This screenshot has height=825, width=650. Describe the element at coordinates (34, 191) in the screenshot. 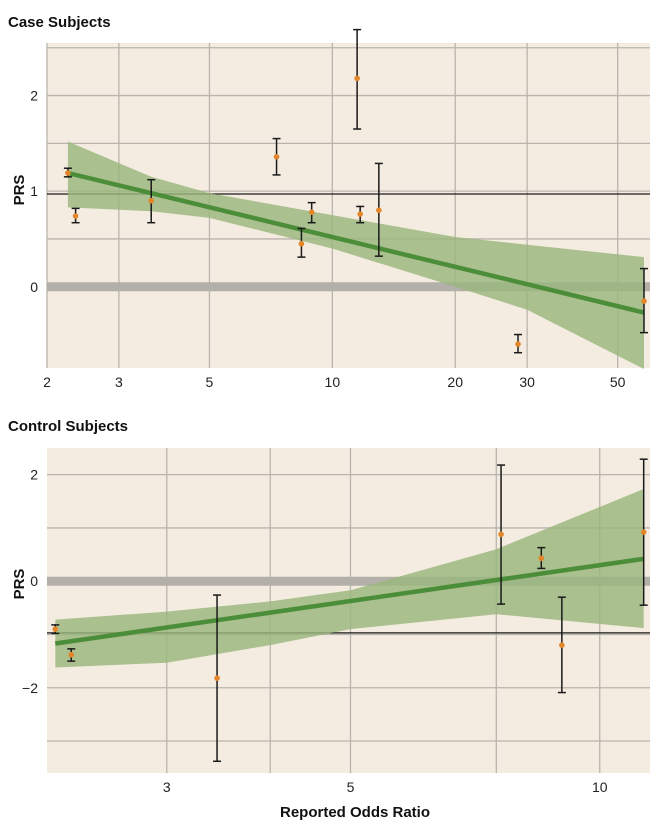

I see `case-y-tick-label-1: 1` at that location.